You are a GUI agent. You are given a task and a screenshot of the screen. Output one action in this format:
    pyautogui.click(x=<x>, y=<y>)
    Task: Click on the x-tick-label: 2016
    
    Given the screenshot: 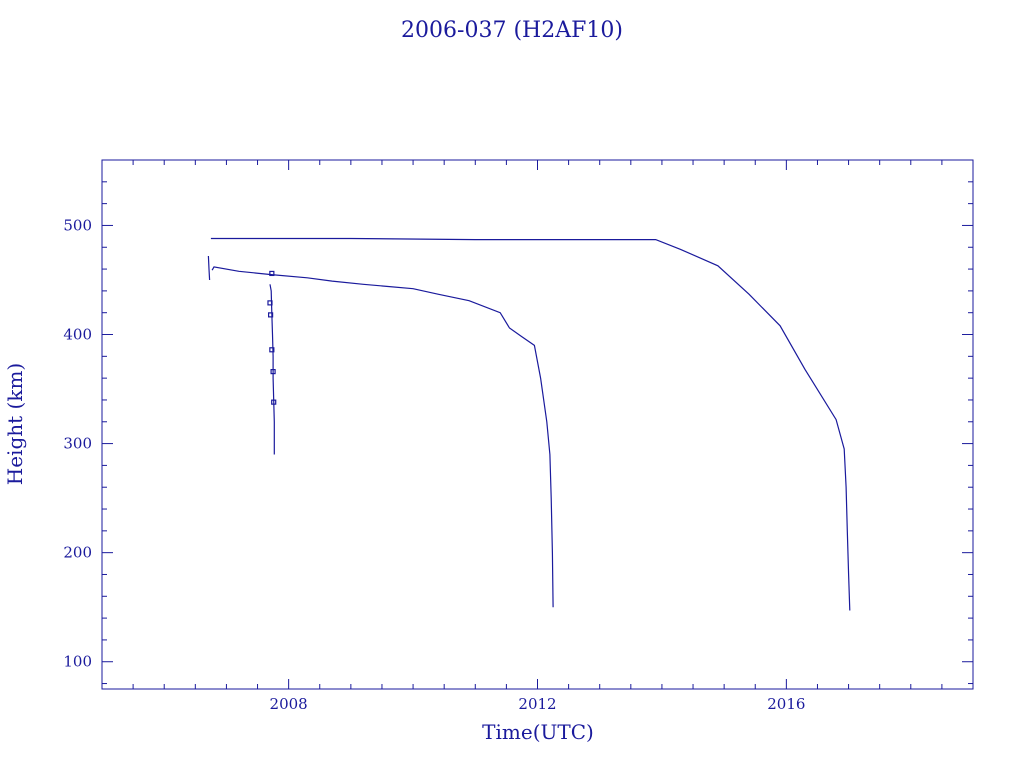 What is the action you would take?
    pyautogui.click(x=786, y=704)
    